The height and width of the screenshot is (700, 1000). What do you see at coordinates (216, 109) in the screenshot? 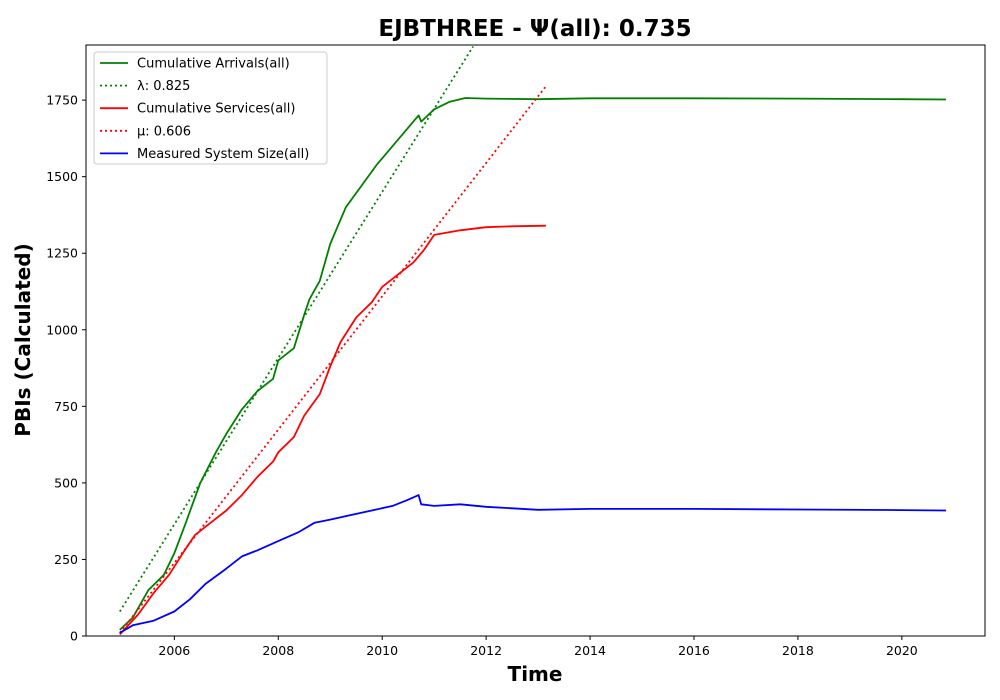
I see `legend-label: Cumulative Services(all)` at bounding box center [216, 109].